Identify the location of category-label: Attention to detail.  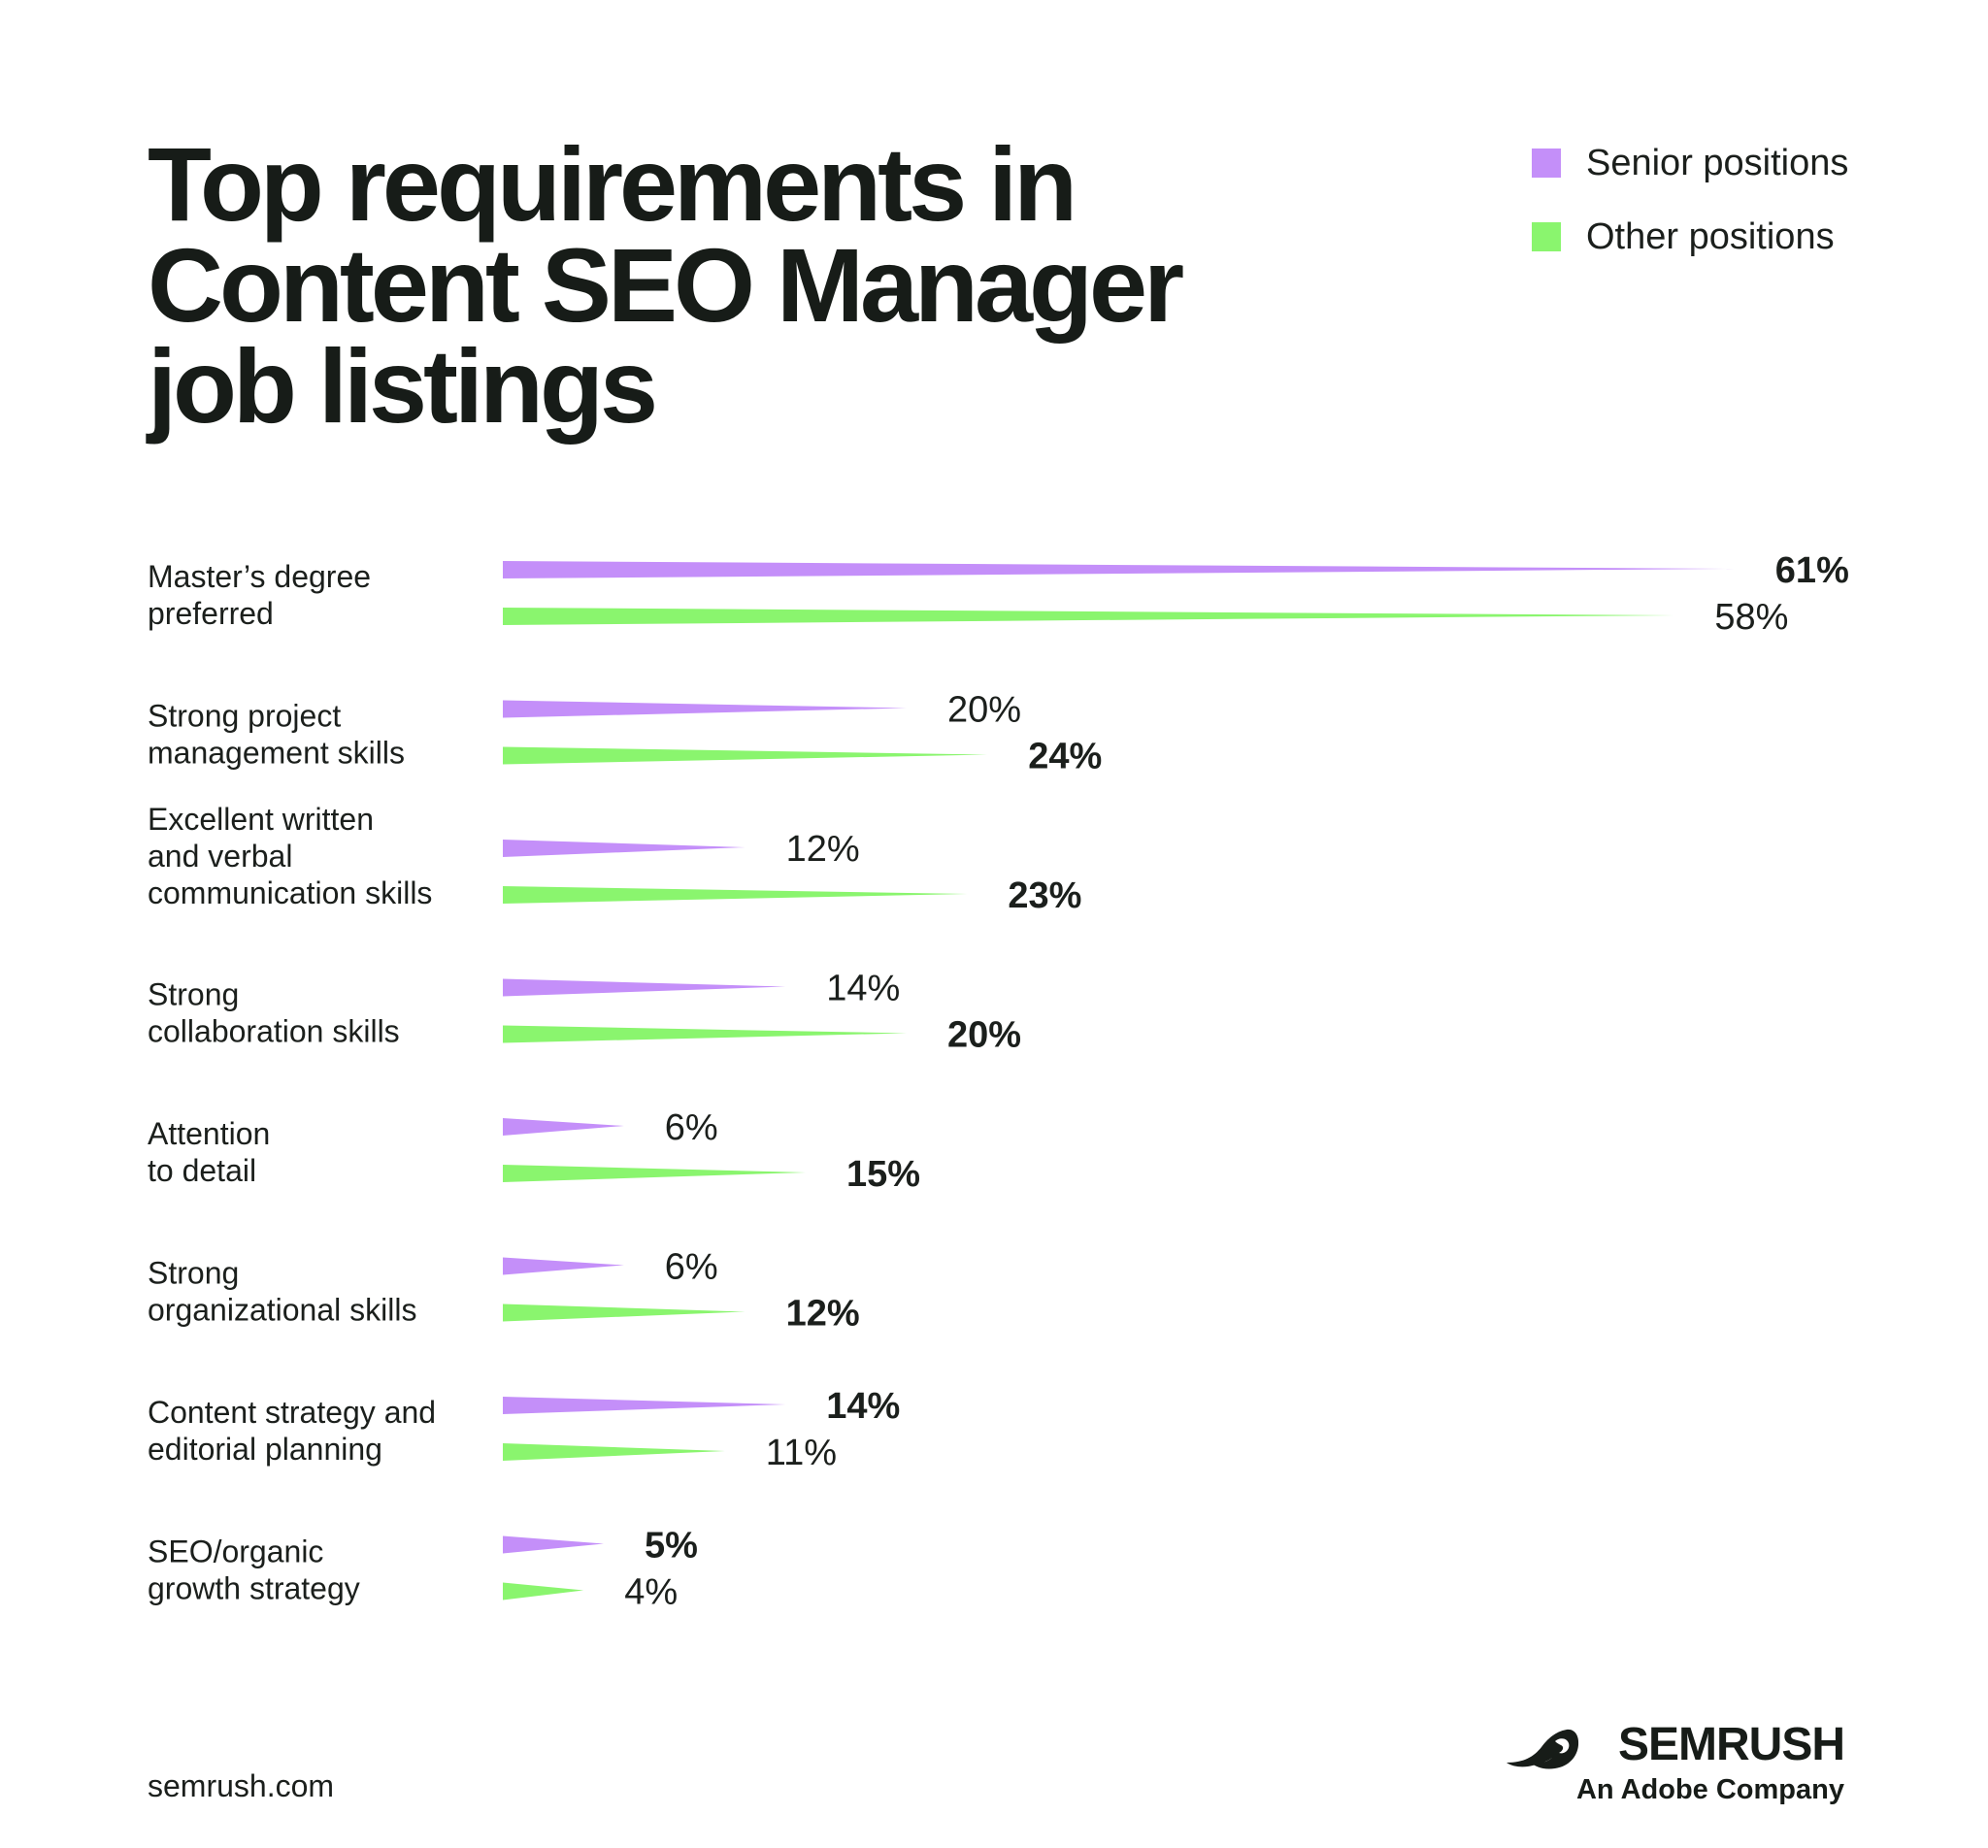
(209, 1152).